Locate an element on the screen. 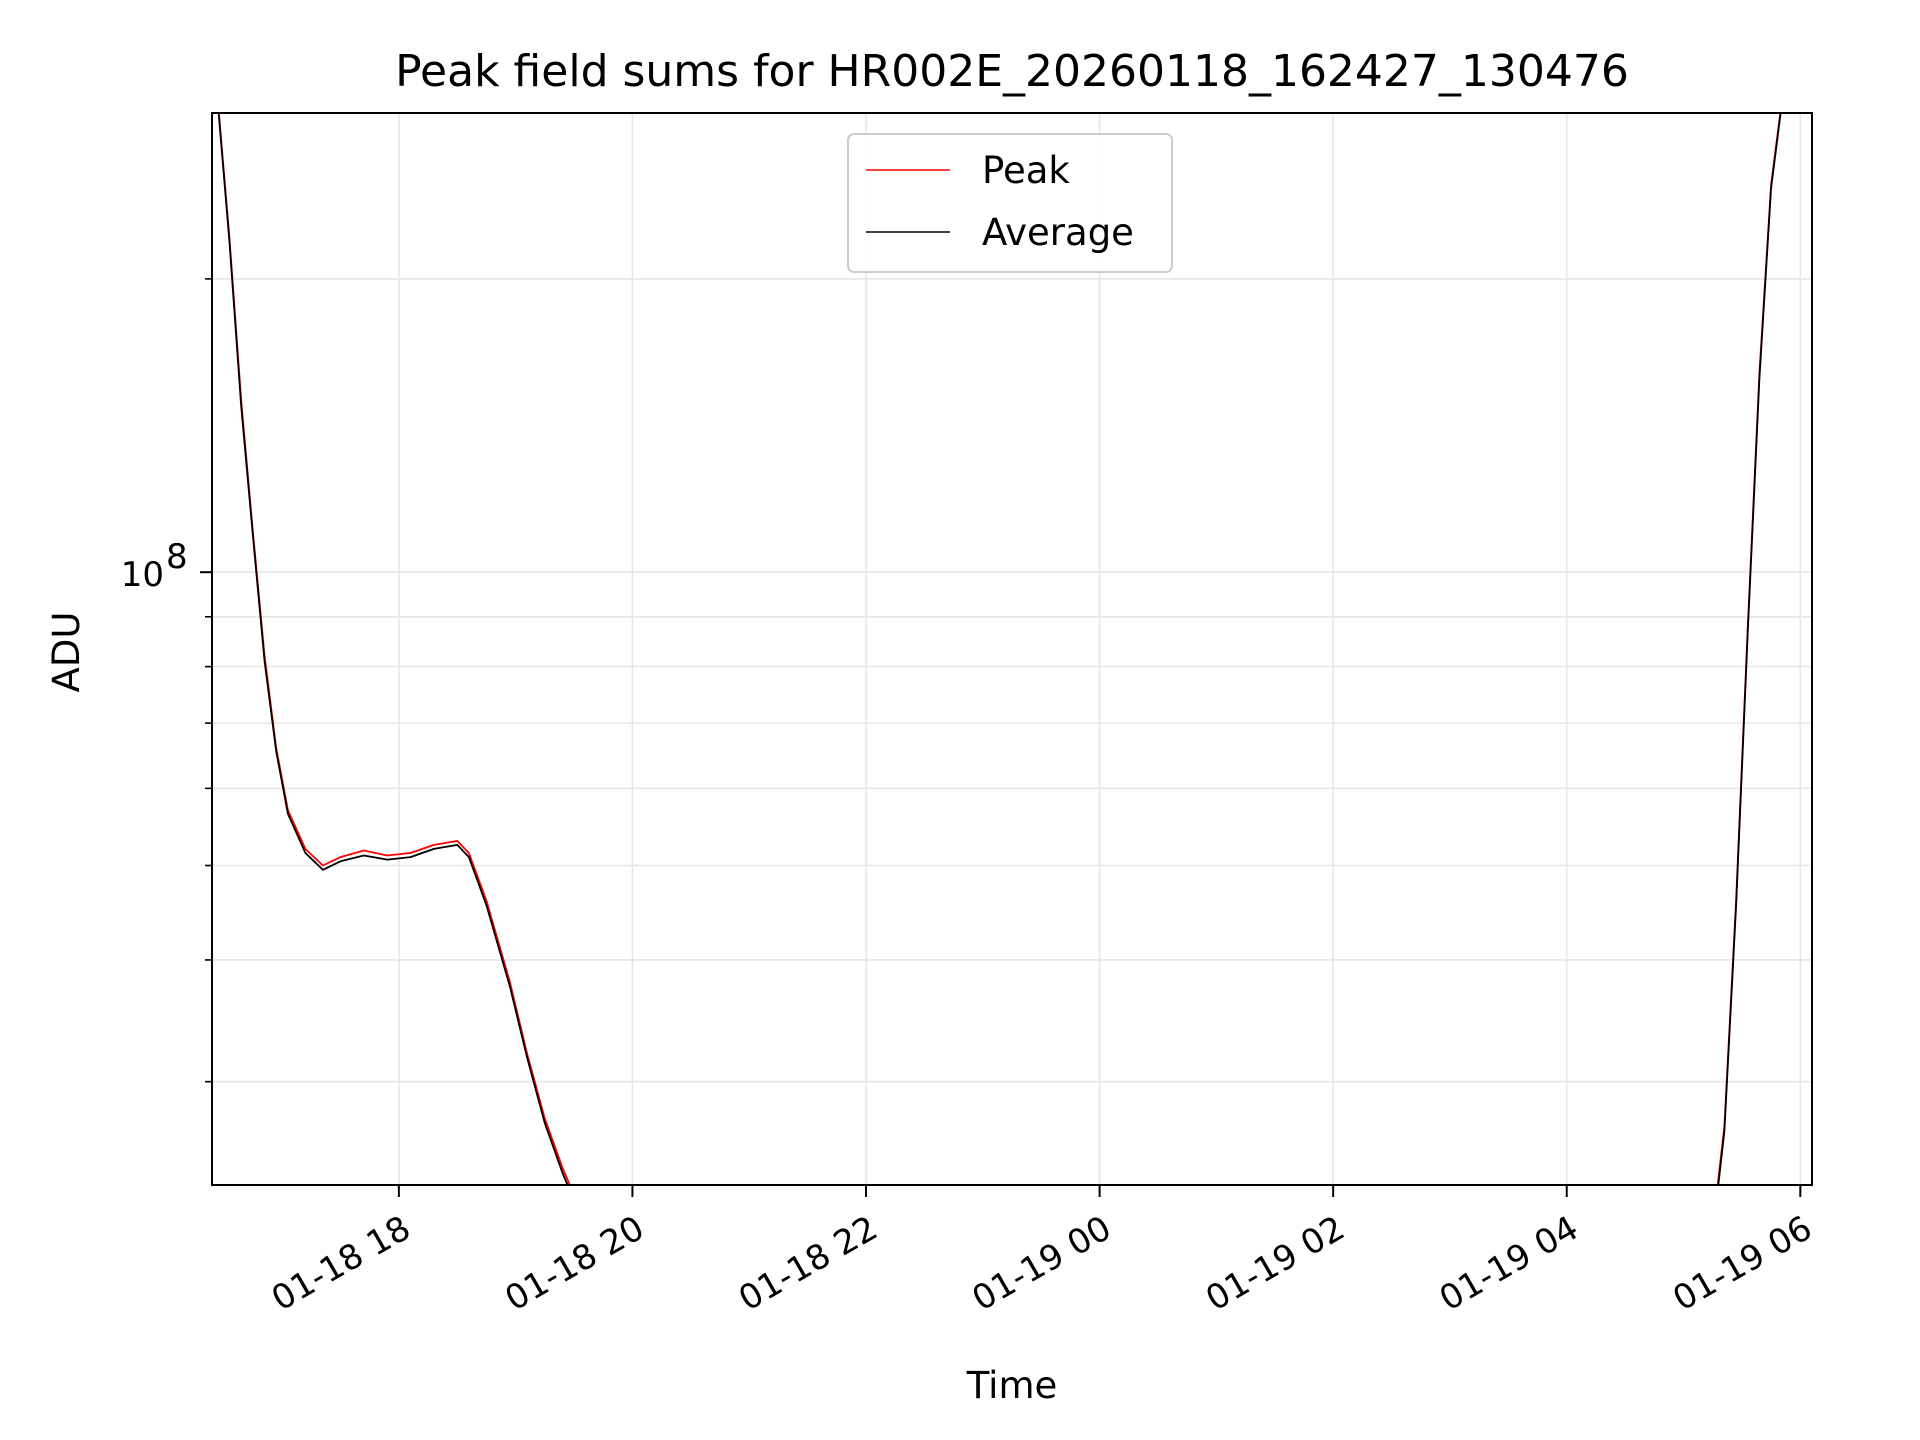  y-axis: 10 8 is located at coordinates (166, 680).